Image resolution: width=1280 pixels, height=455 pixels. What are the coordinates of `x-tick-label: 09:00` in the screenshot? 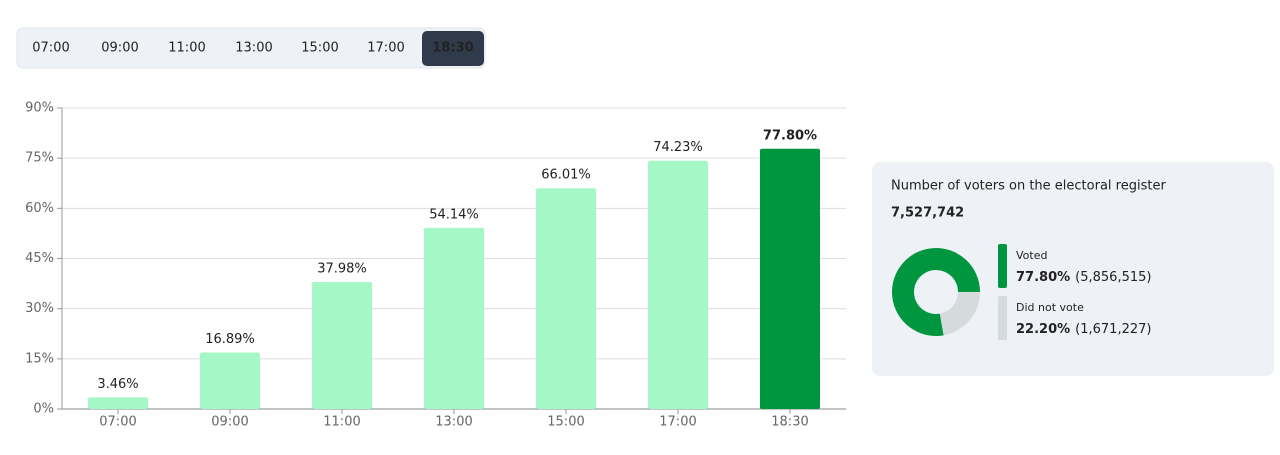 It's located at (229, 422).